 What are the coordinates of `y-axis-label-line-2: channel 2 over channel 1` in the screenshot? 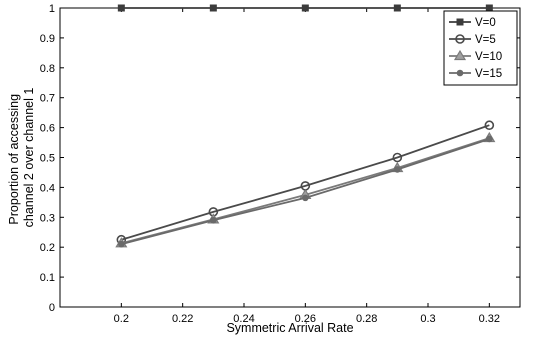 It's located at (29, 158).